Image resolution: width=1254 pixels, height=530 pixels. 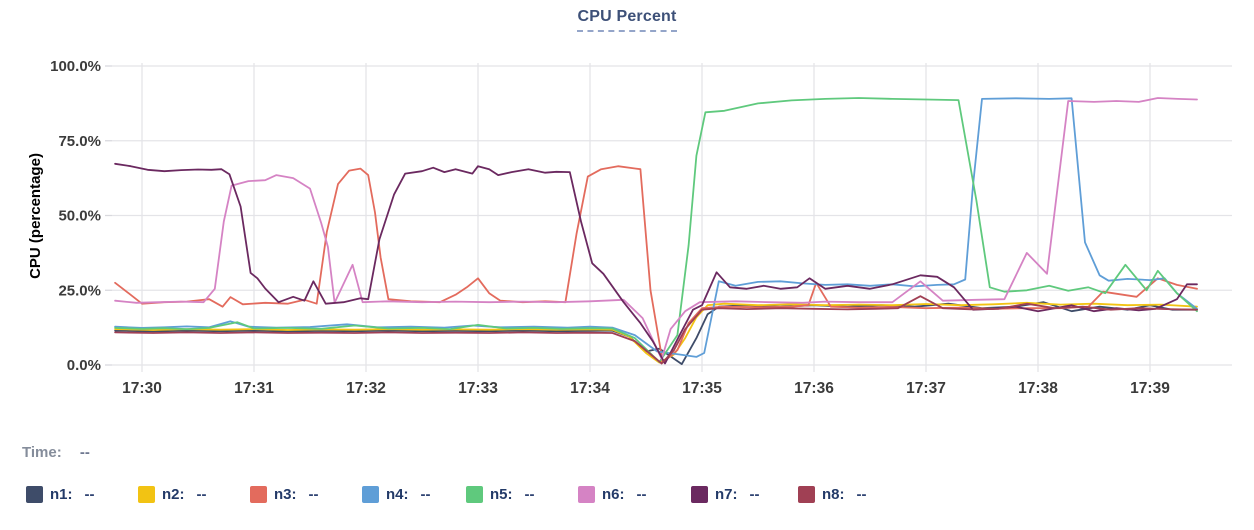 I want to click on legend-swatch-n5, so click(x=474, y=494).